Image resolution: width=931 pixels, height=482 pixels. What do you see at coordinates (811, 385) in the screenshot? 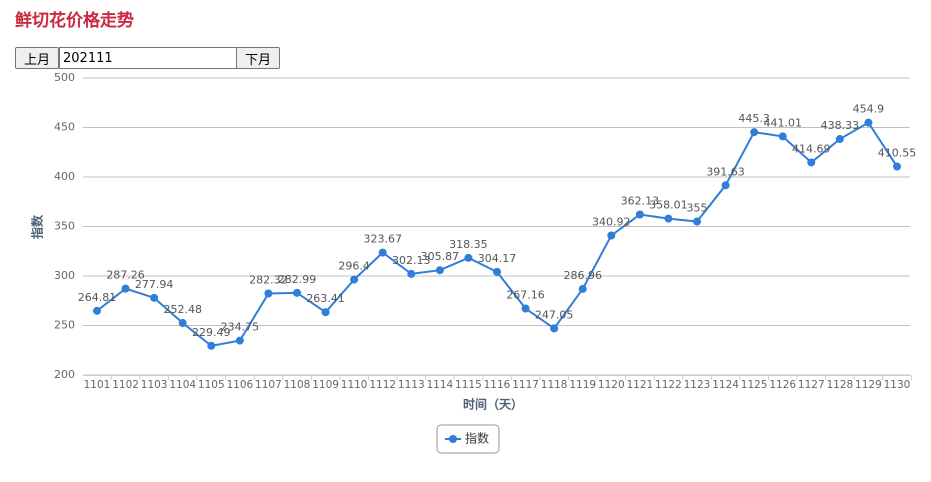
I see `x-tick-label: 1127` at bounding box center [811, 385].